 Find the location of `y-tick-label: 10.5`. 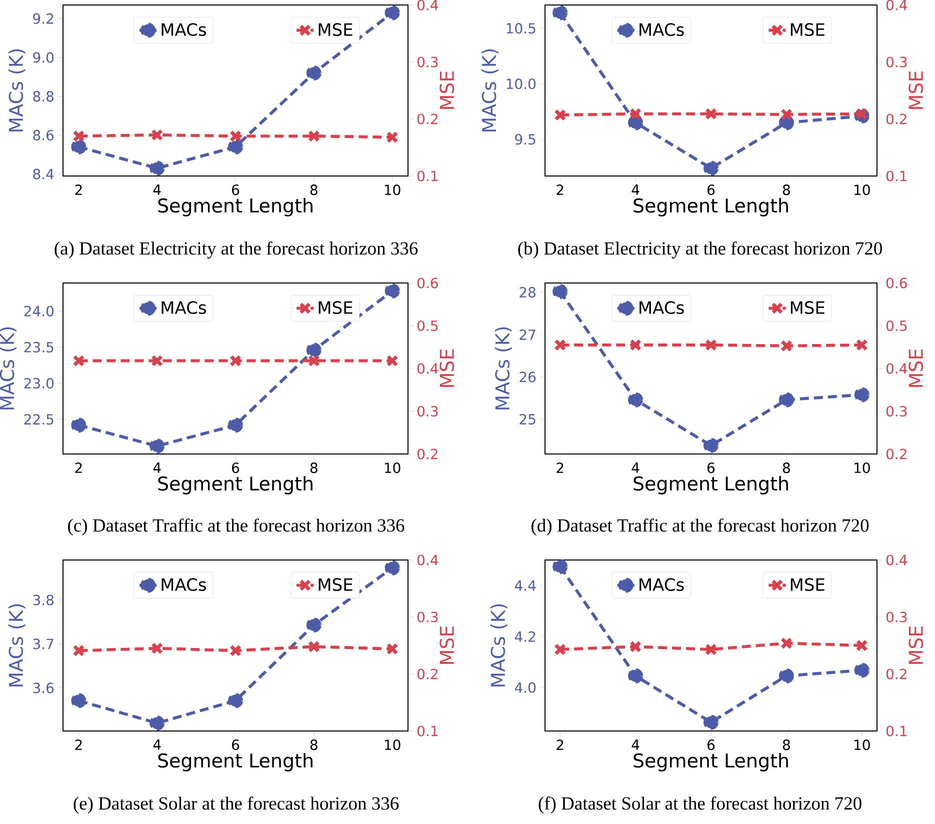

y-tick-label: 10.5 is located at coordinates (521, 28).